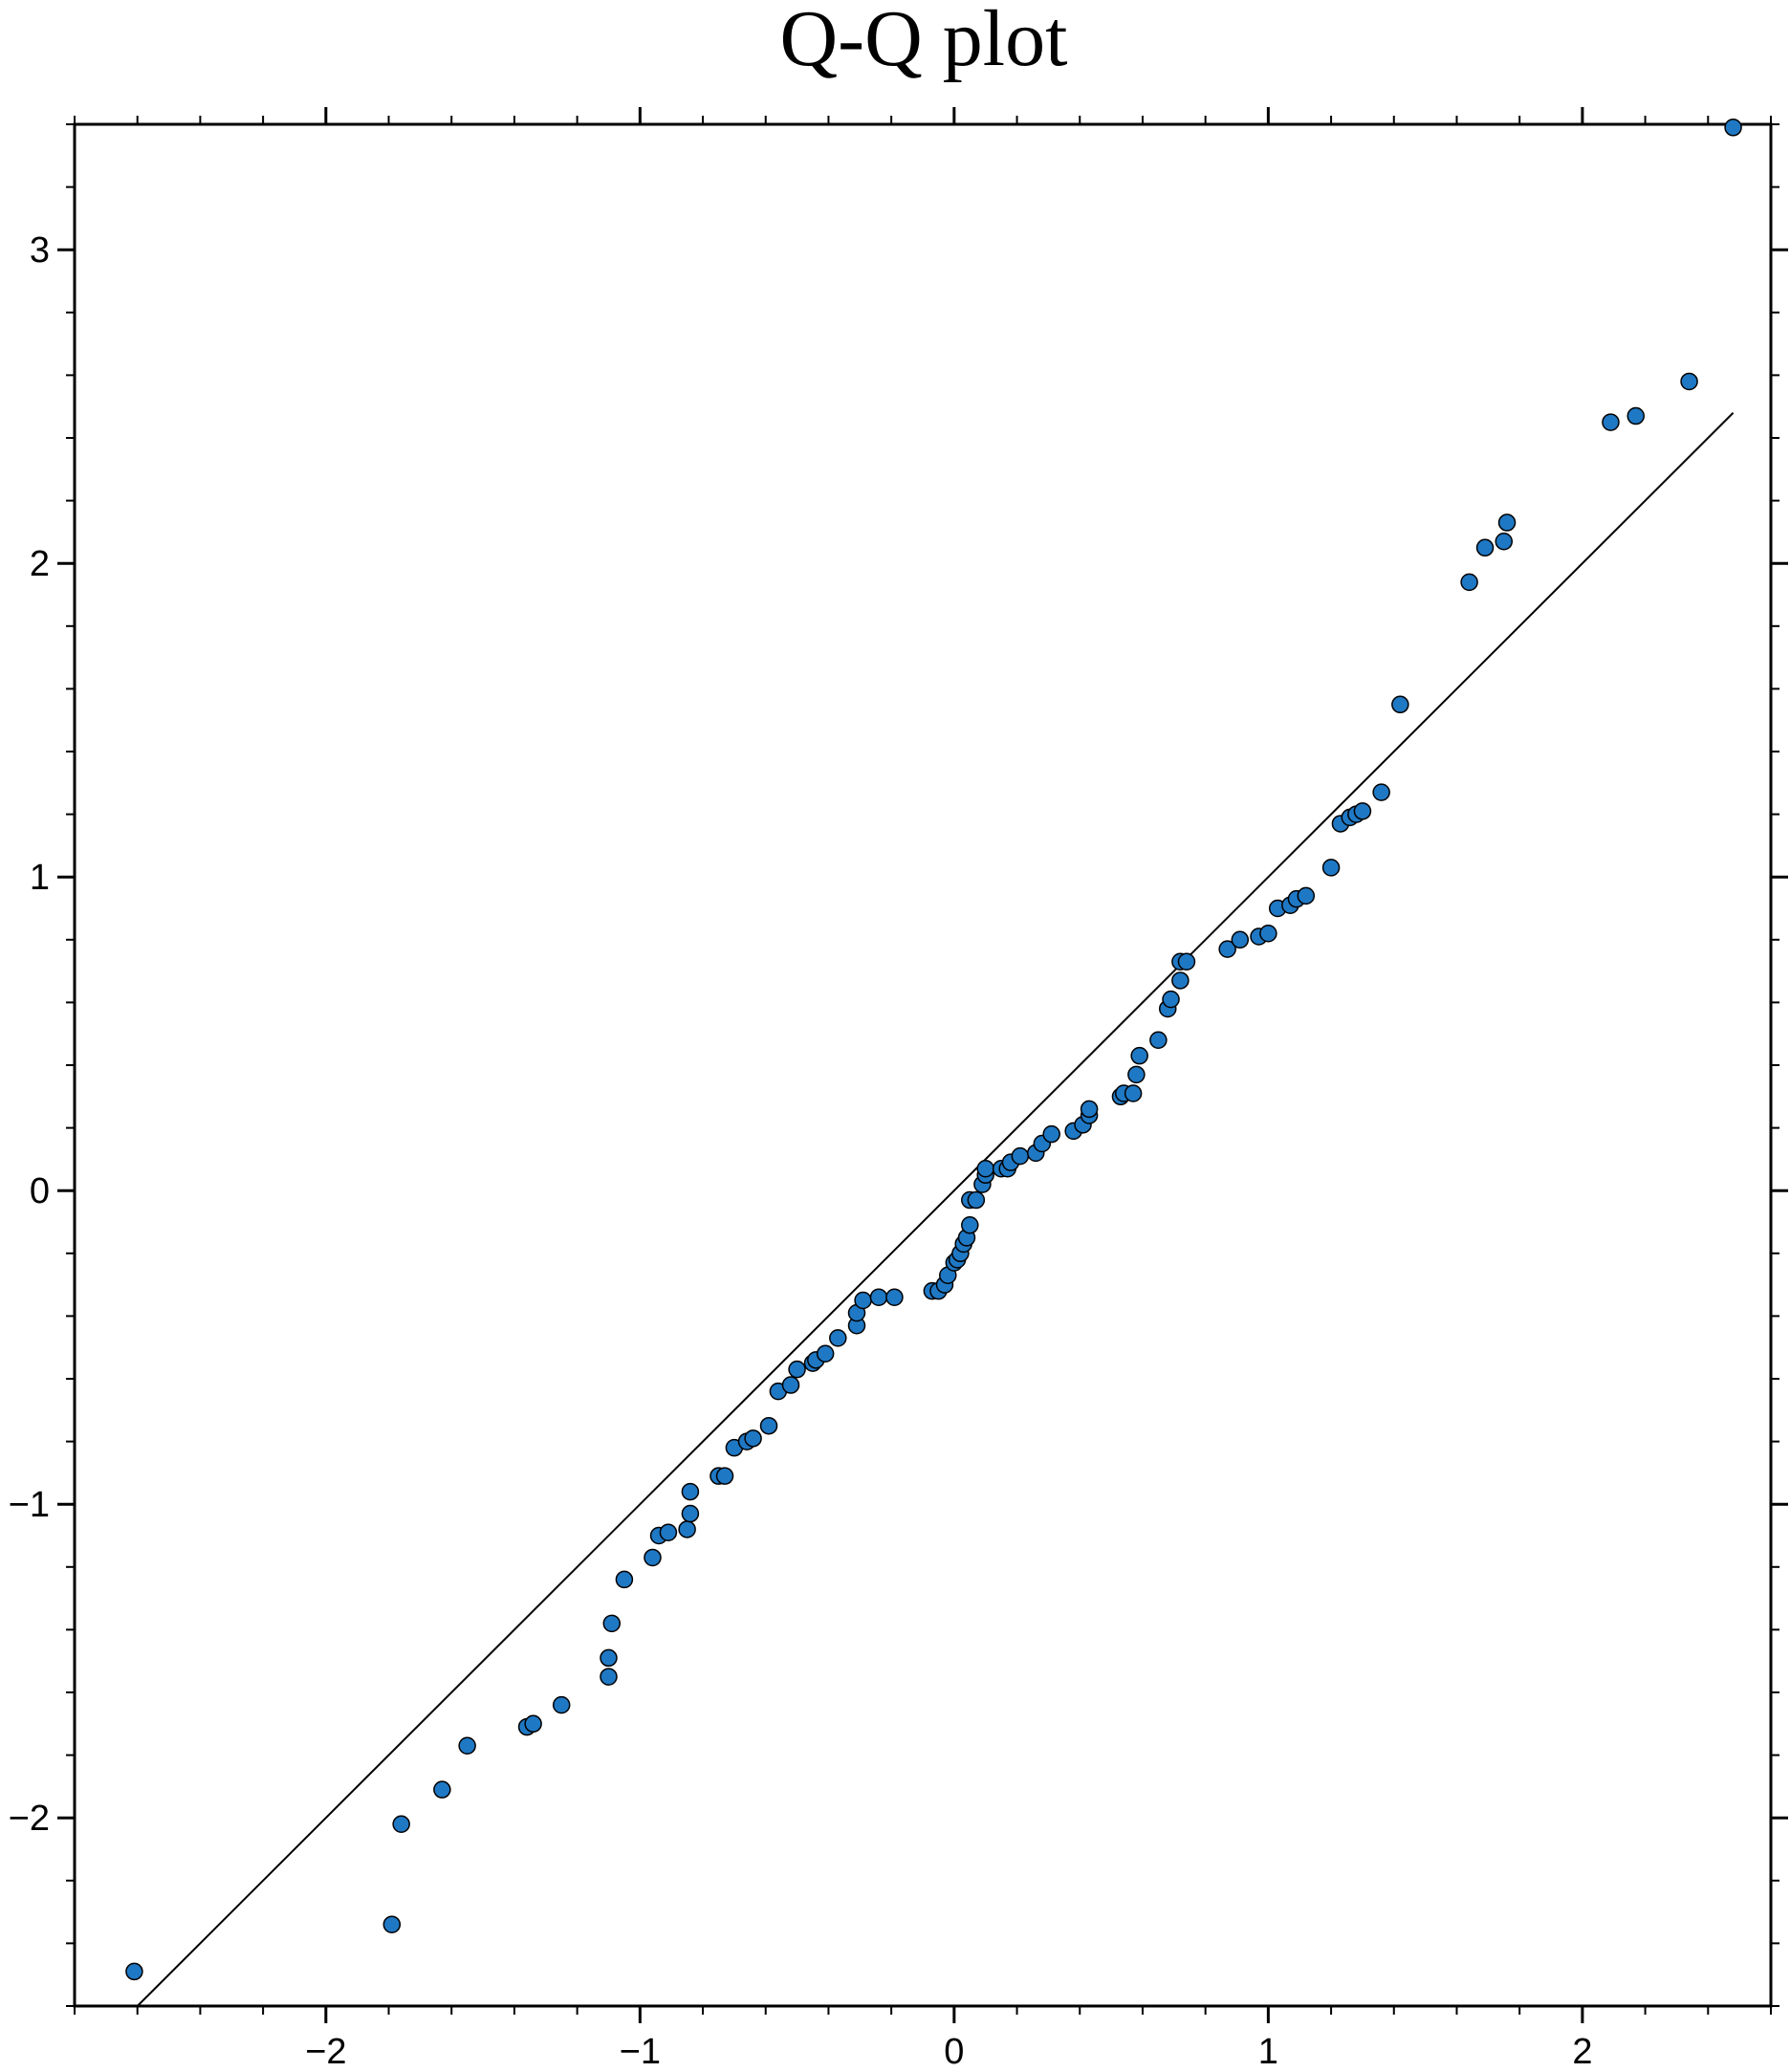 The width and height of the screenshot is (1790, 2072). What do you see at coordinates (40, 564) in the screenshot?
I see `y-tick-label: 2` at bounding box center [40, 564].